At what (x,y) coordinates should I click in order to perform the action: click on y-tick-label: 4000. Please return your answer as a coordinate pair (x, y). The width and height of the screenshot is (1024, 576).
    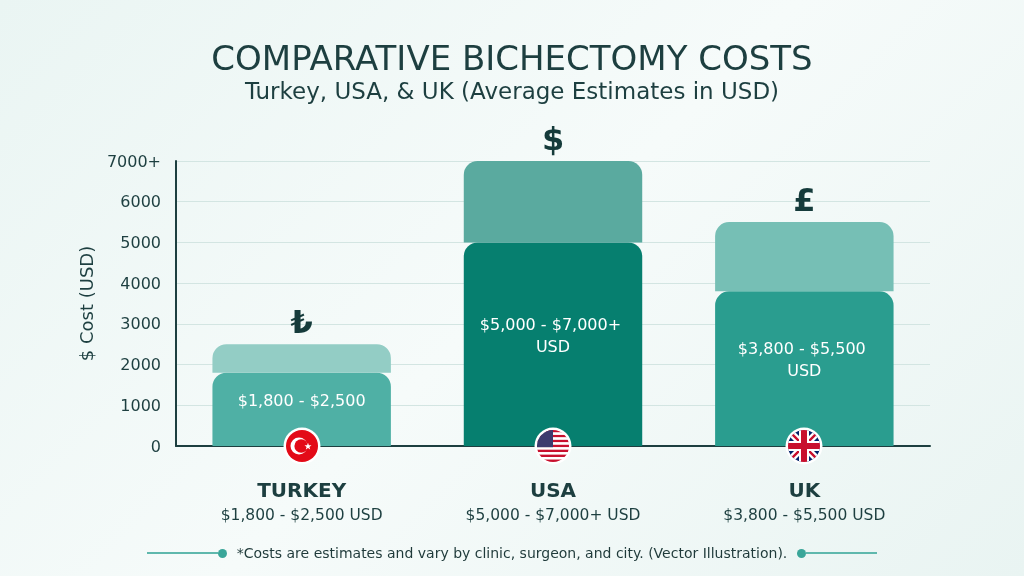
    Looking at the image, I should click on (140, 283).